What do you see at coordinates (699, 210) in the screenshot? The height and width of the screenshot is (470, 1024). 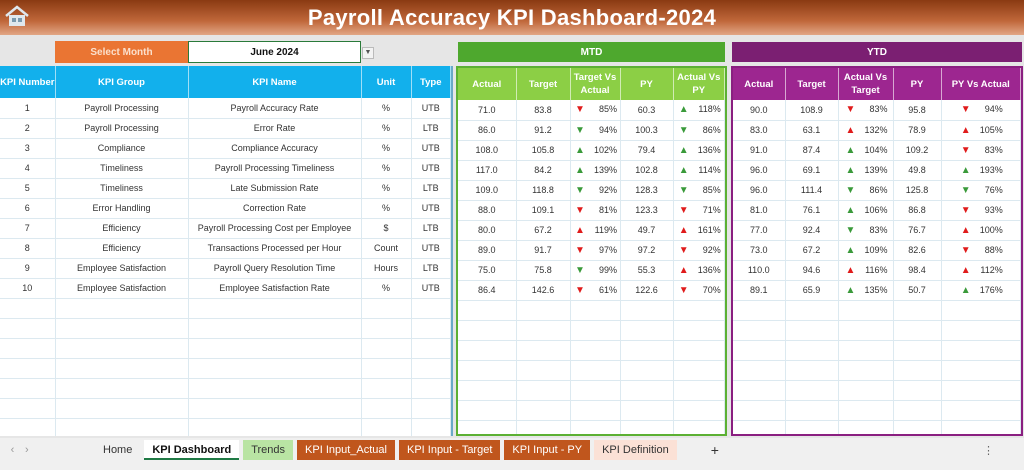 I see `mtd-cell: ▼ 71%` at bounding box center [699, 210].